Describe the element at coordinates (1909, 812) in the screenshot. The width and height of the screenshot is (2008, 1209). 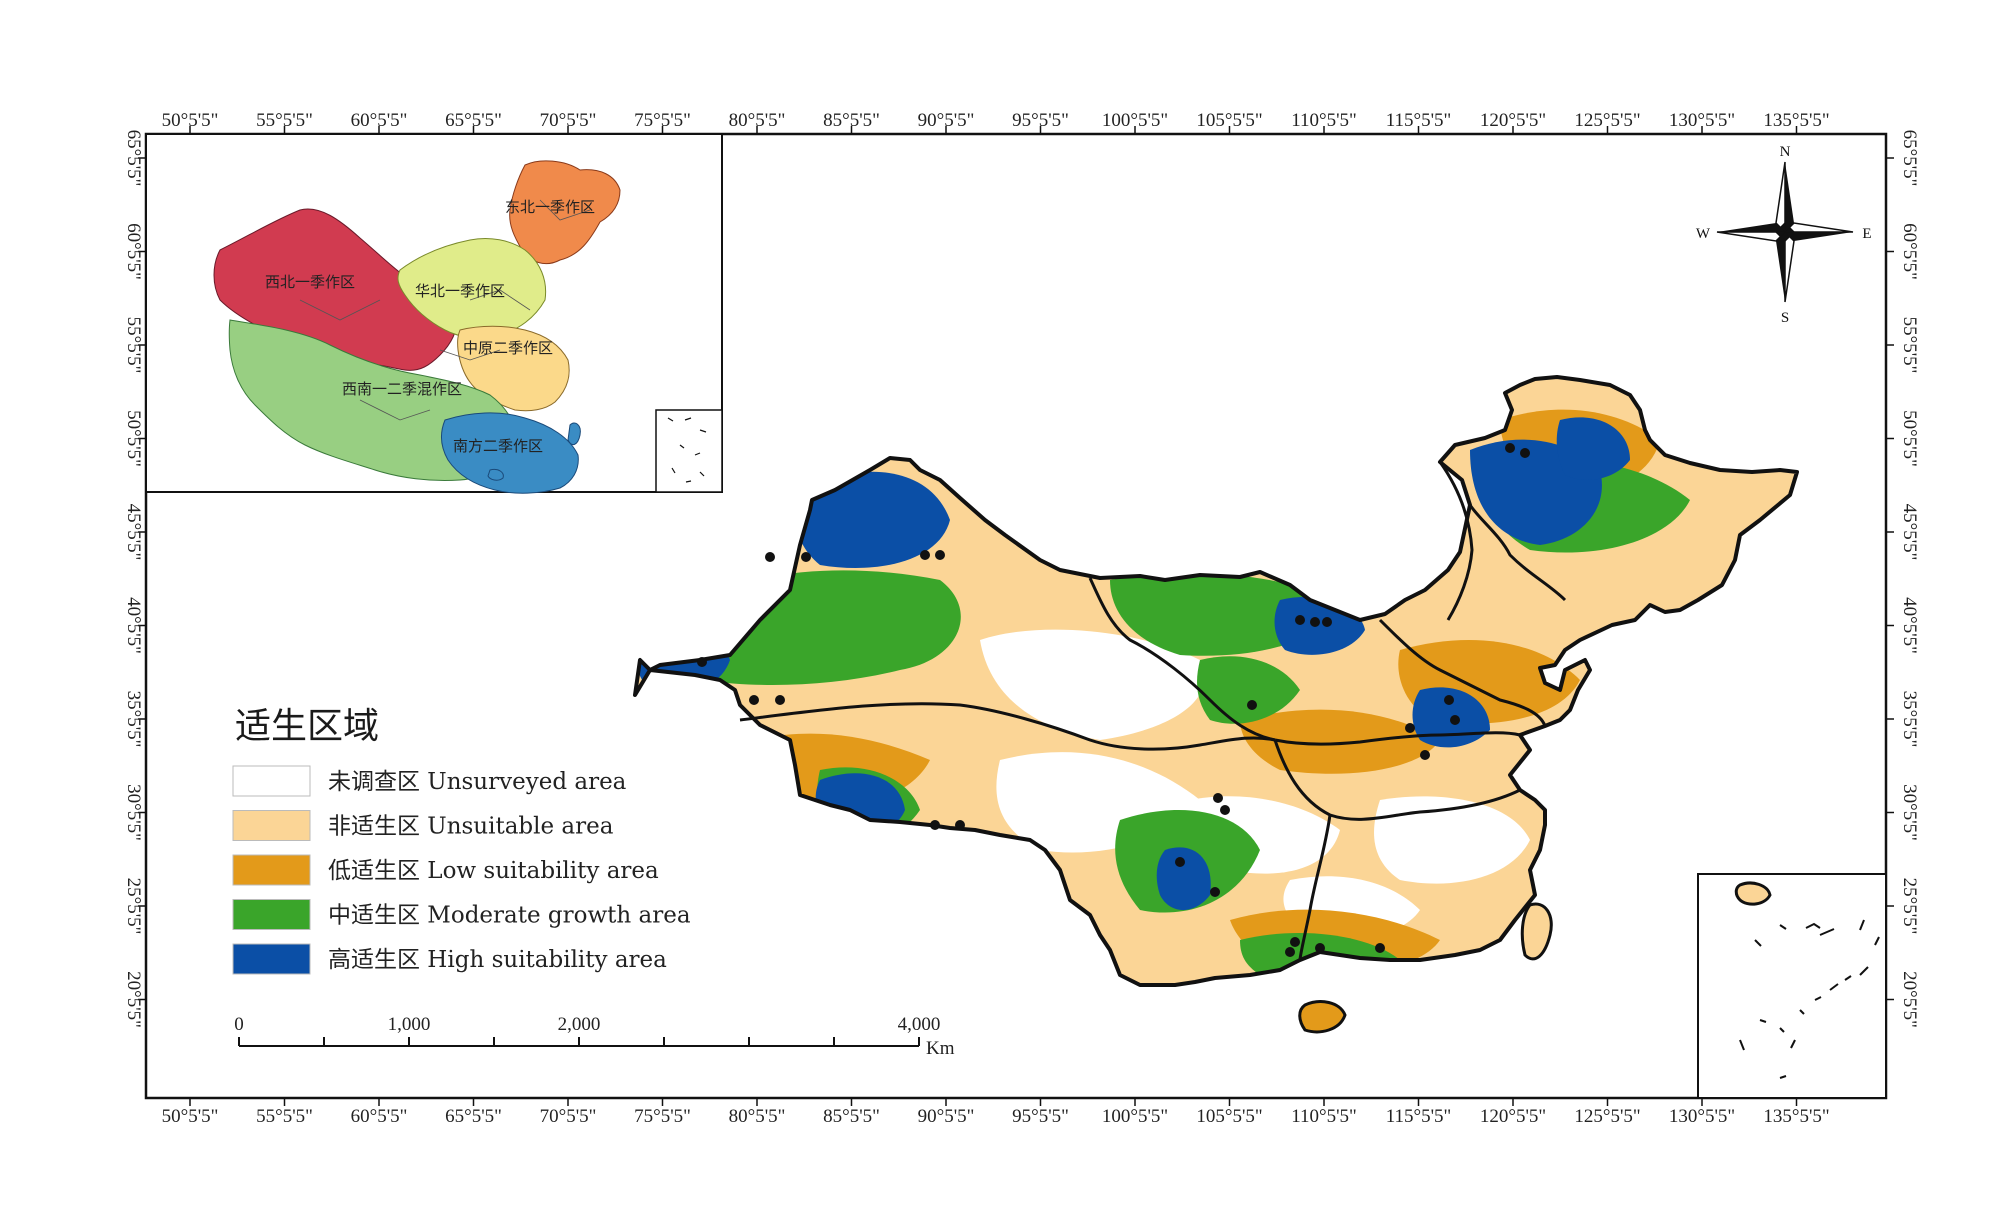
I see `right-tick-label: 30°5'5"` at that location.